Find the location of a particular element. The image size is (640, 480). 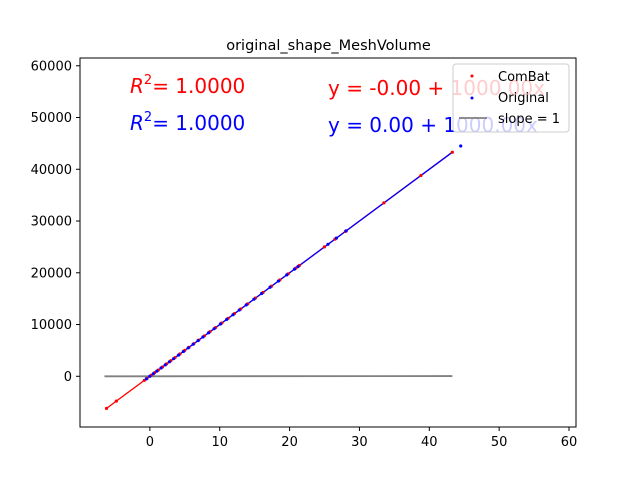

x-tick-label: 60 is located at coordinates (569, 442).